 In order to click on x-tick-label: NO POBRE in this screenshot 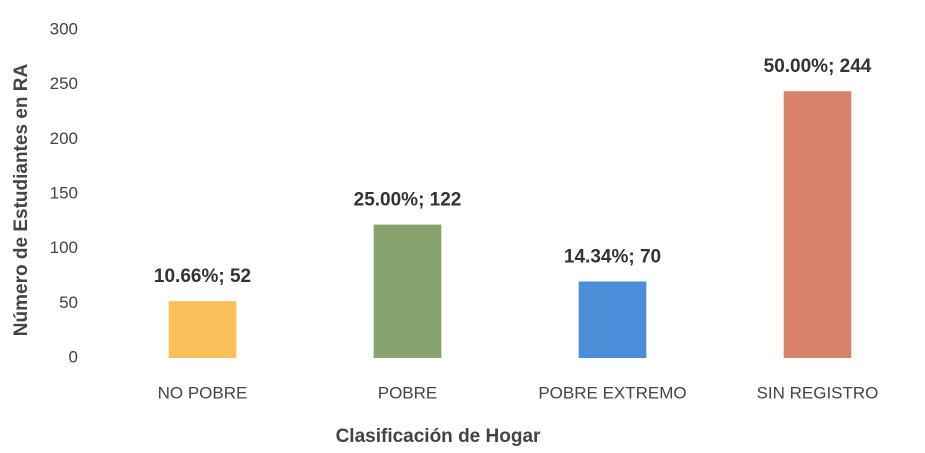, I will do `click(203, 392)`.